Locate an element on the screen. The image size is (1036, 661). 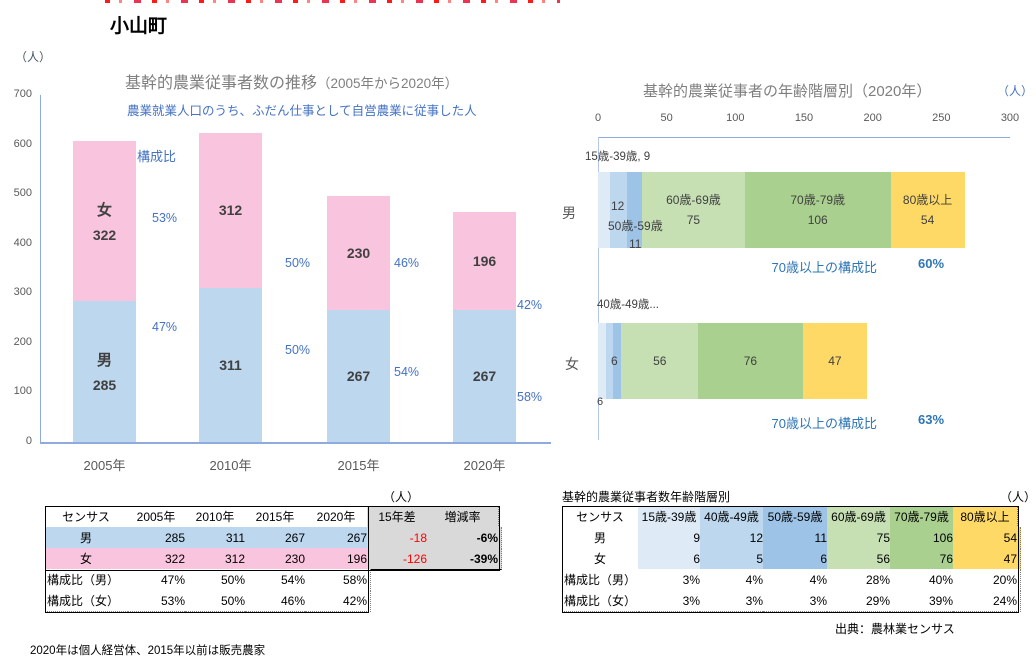
table-cell: 60歳-69歳 is located at coordinates (859, 517).